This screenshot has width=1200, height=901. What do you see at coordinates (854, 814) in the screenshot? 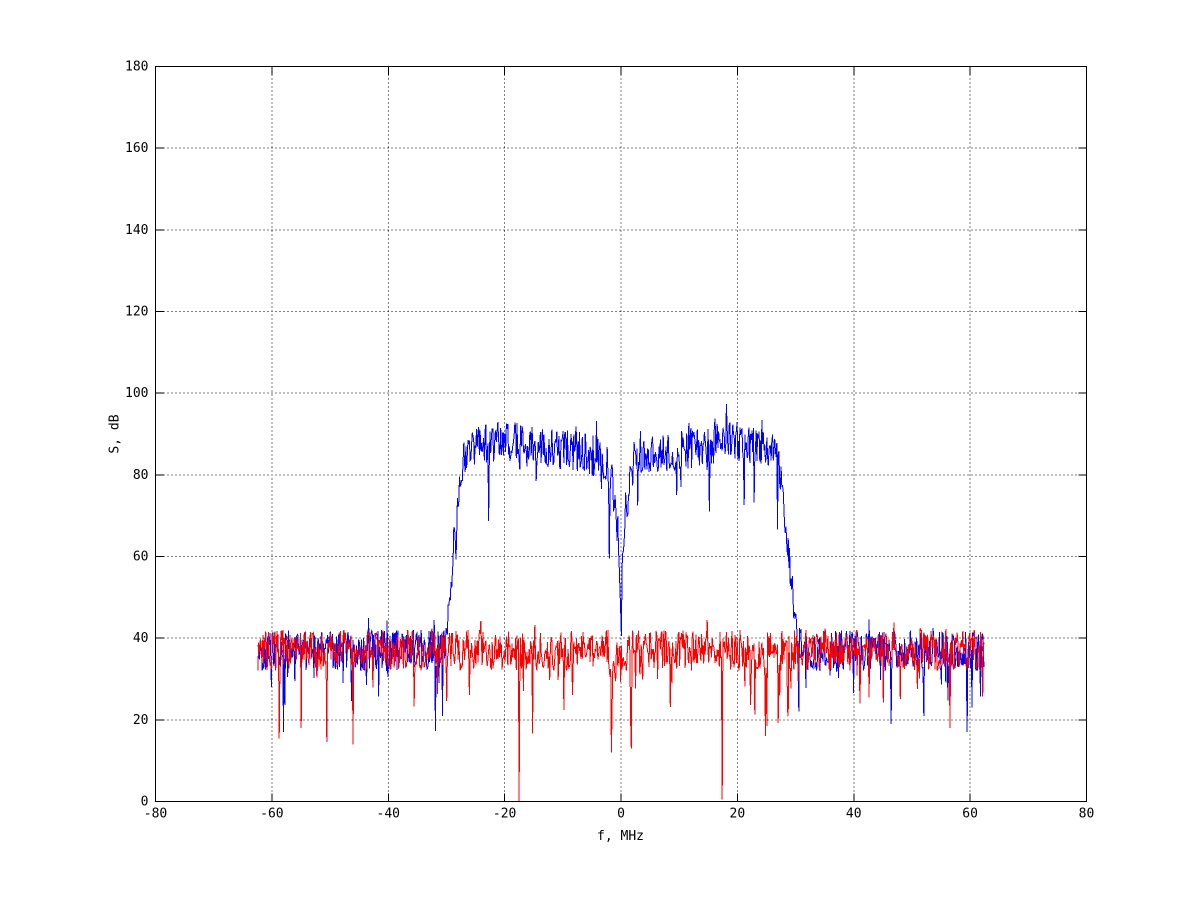
I see `x-tick-label: 40` at bounding box center [854, 814].